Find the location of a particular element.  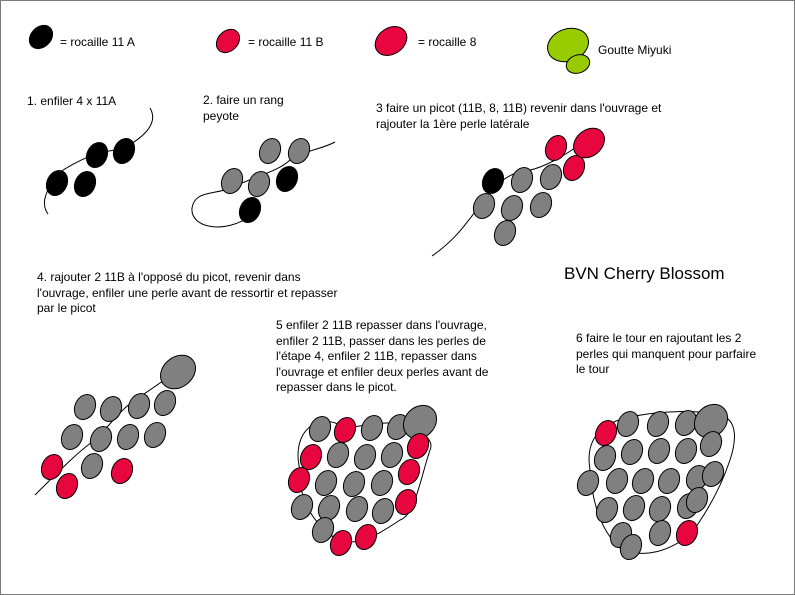

legend-label-rocaille-11a: = rocaille 11 A is located at coordinates (97, 42).